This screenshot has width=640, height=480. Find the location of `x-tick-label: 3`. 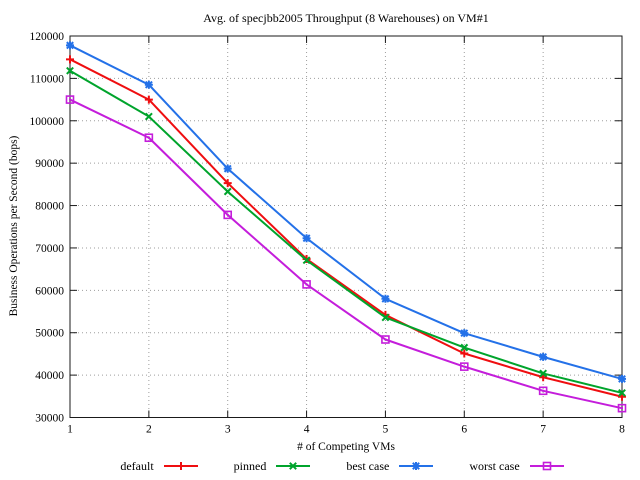

x-tick-label: 3 is located at coordinates (228, 430).